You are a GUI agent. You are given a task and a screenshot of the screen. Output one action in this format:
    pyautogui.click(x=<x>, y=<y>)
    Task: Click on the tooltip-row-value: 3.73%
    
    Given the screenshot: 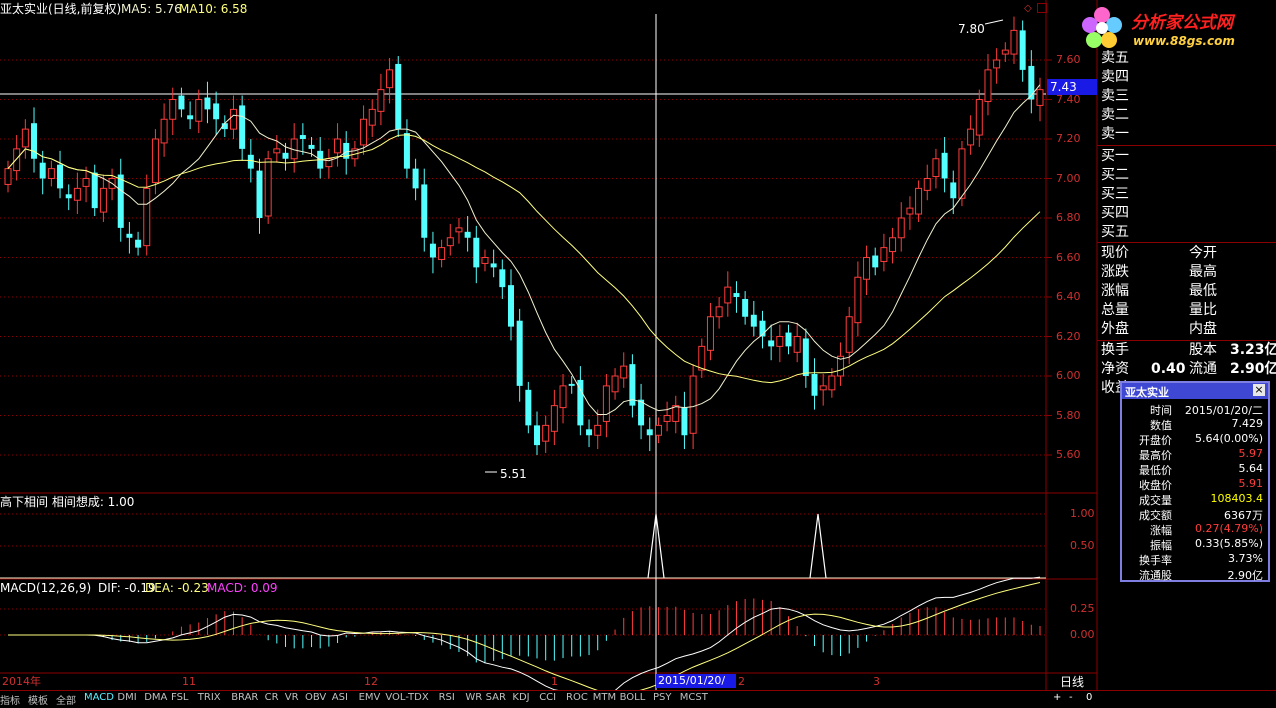 What is the action you would take?
    pyautogui.click(x=1245, y=558)
    